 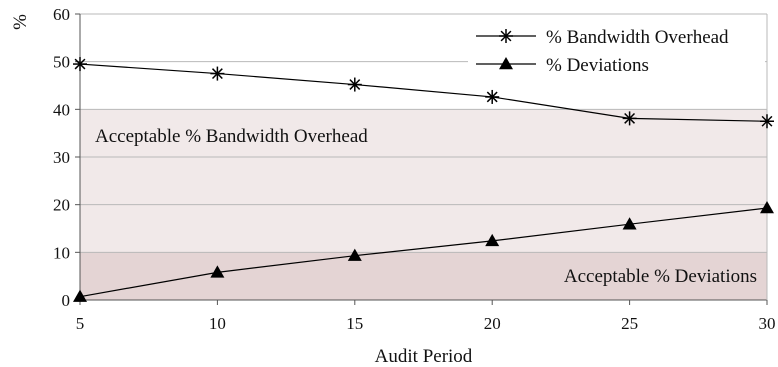 What do you see at coordinates (660, 276) in the screenshot?
I see `band-label-deviations: Acceptable % Deviations` at bounding box center [660, 276].